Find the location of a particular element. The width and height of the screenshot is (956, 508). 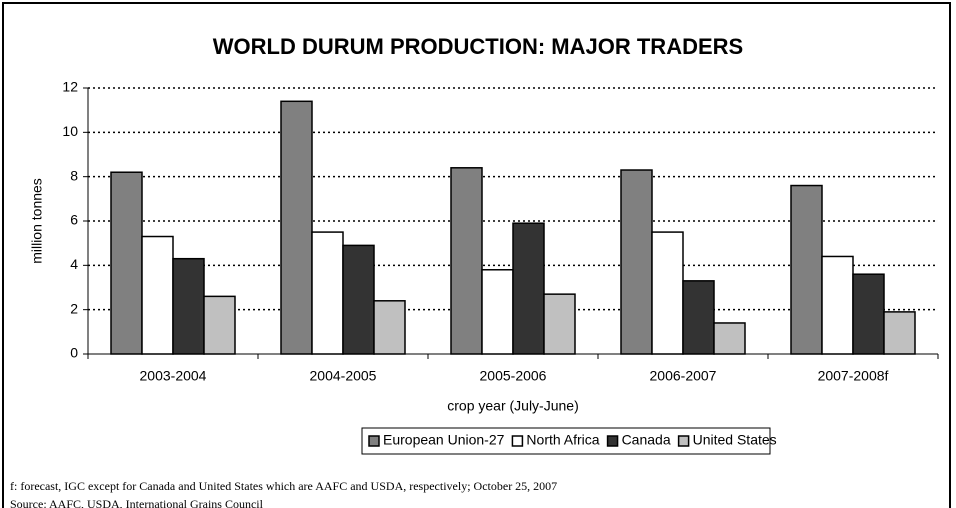

y-tick-label: 8 is located at coordinates (74, 175).